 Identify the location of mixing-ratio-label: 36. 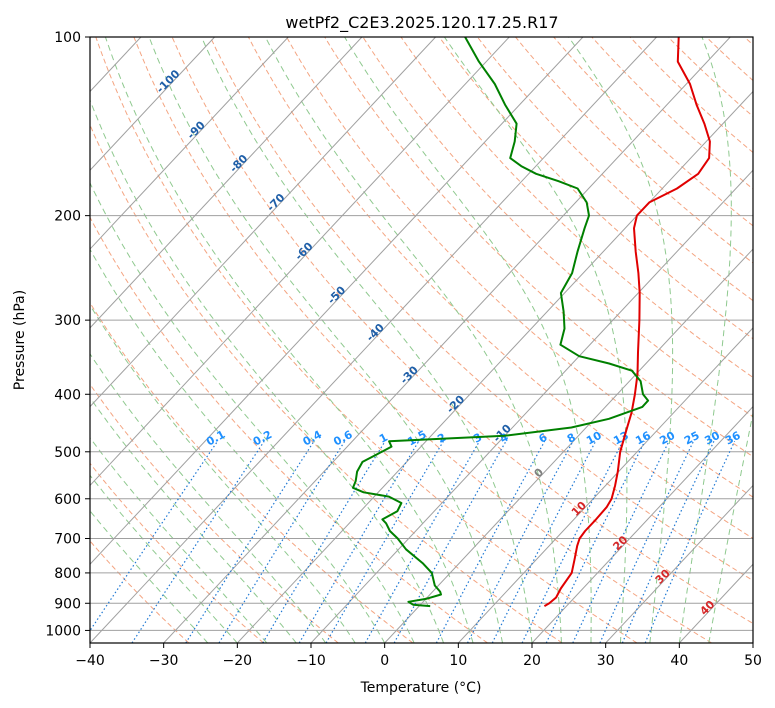
(733, 438).